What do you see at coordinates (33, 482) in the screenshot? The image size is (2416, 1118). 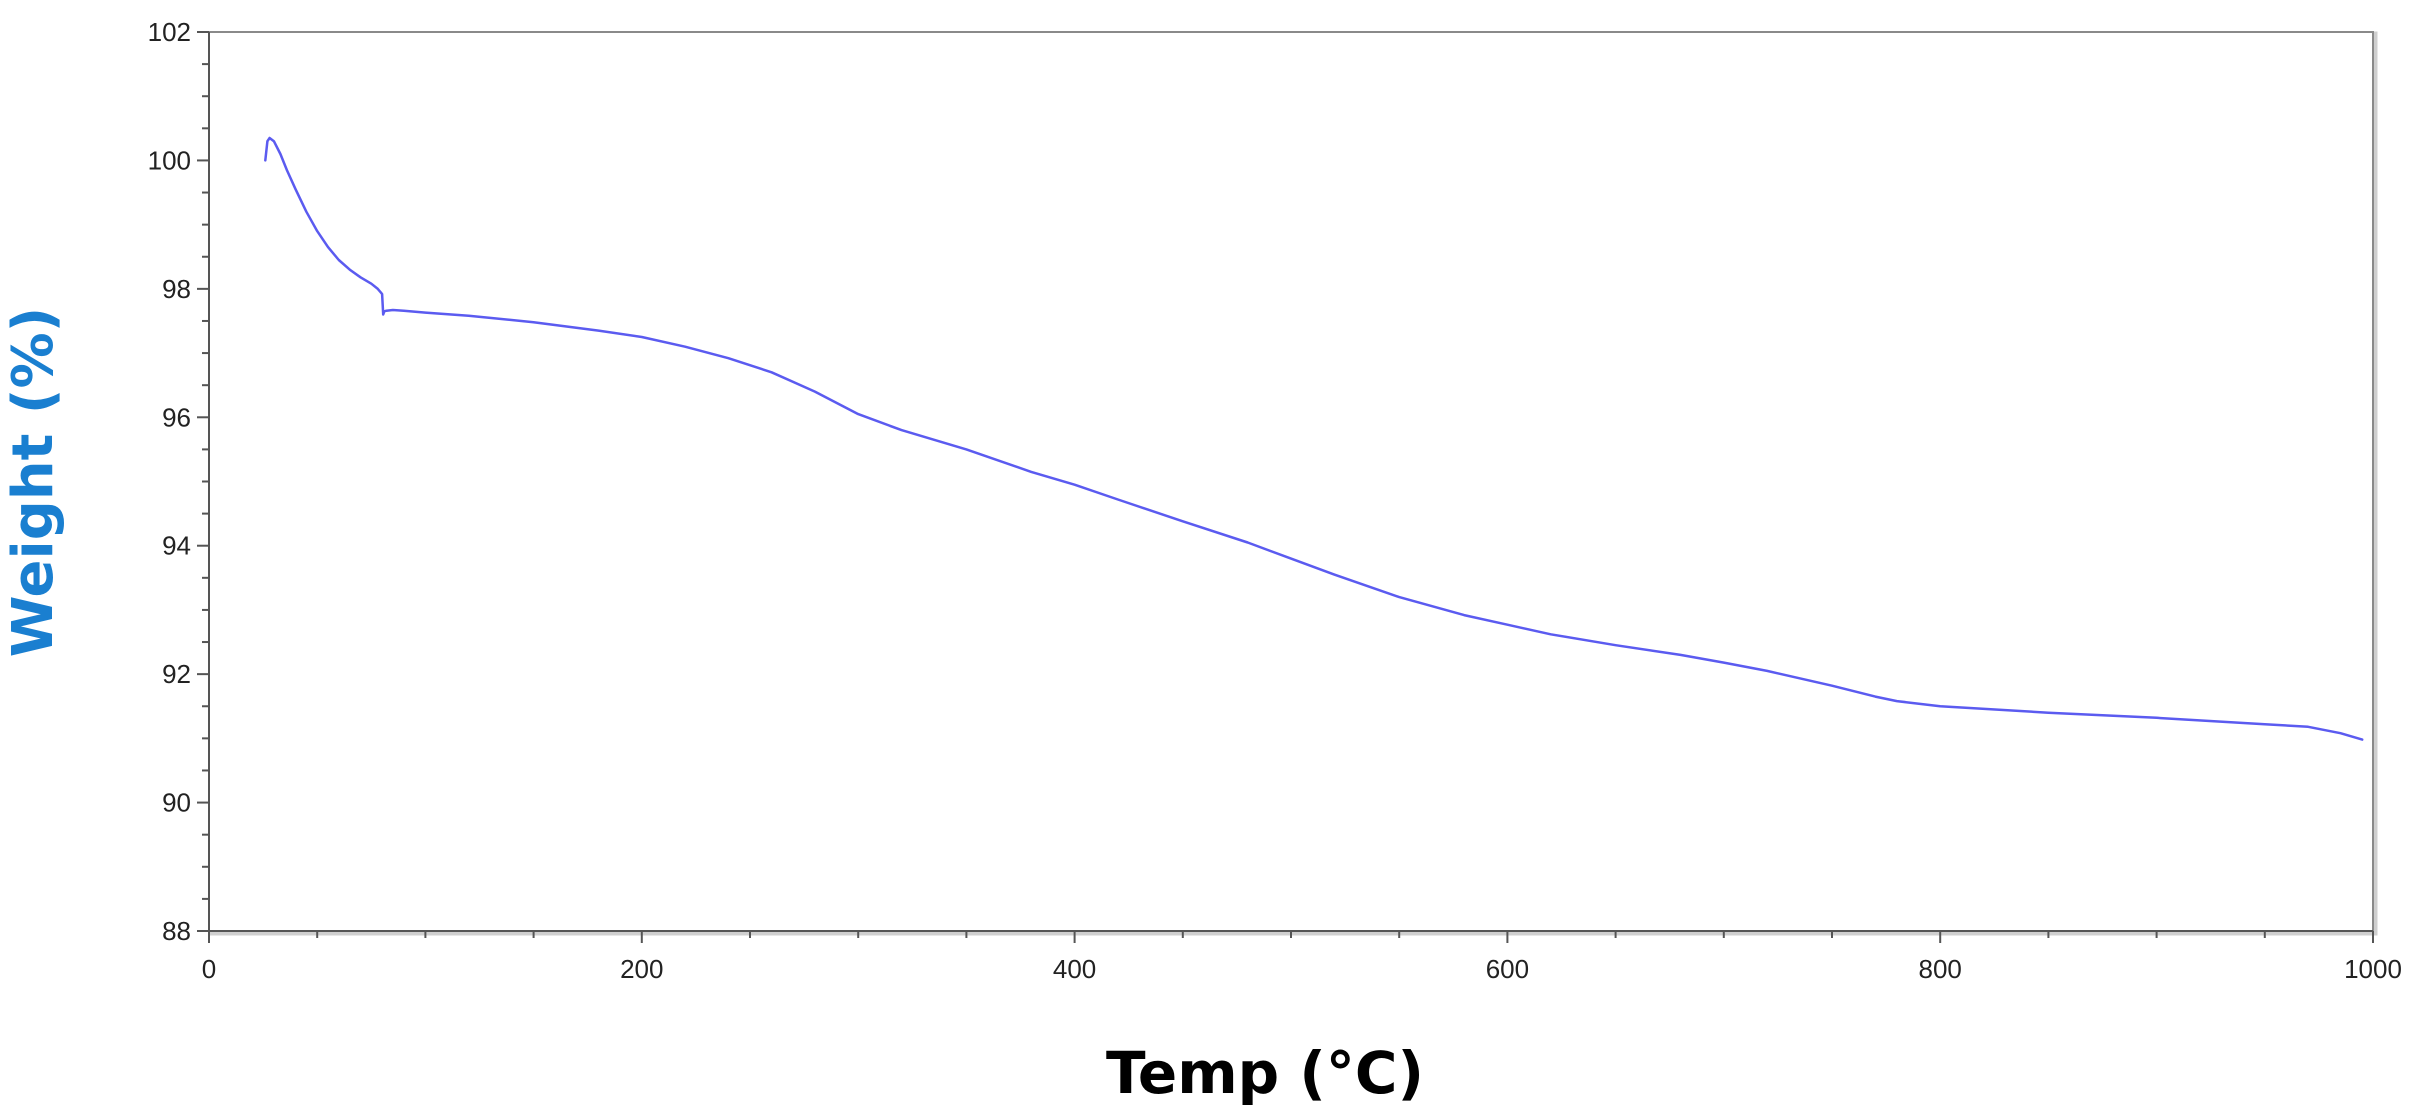 I see `y-axis-title: Weight (%)` at bounding box center [33, 482].